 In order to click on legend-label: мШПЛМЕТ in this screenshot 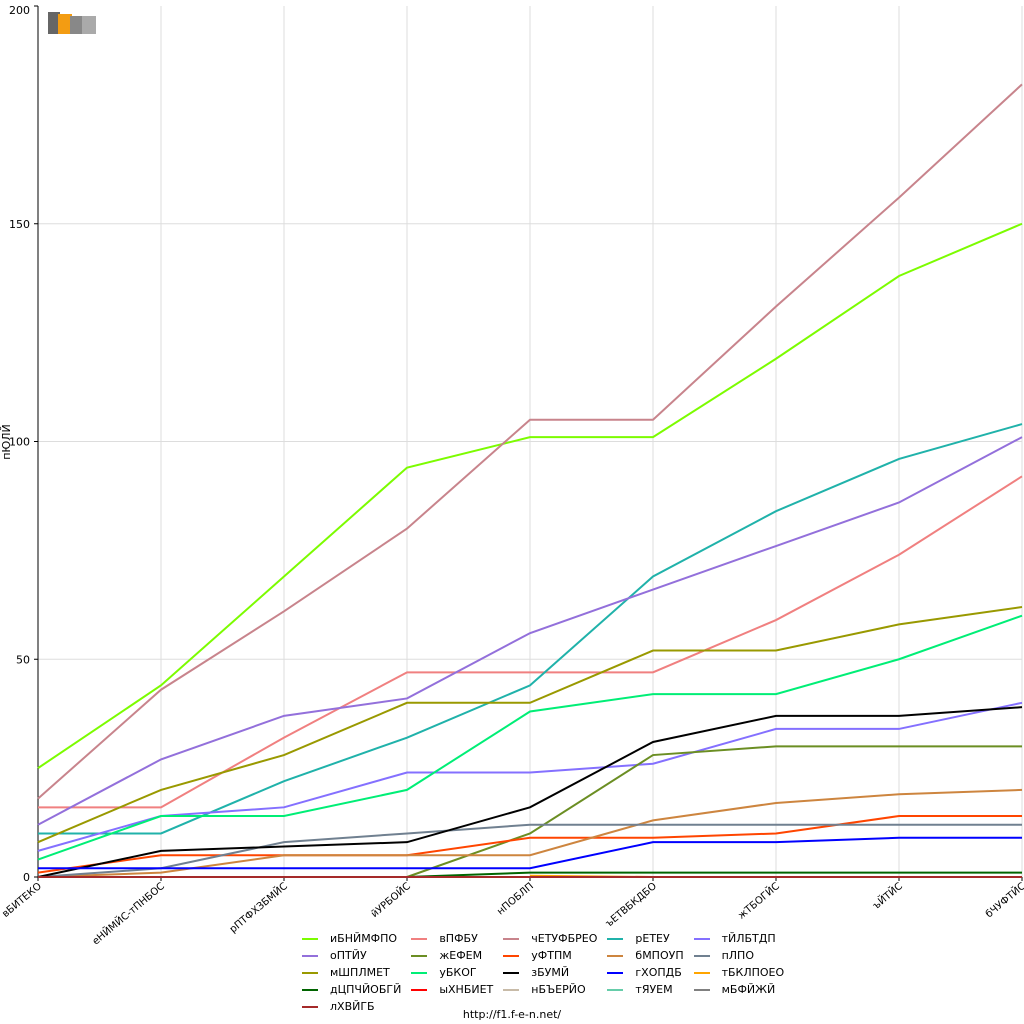, I will do `click(360, 972)`.